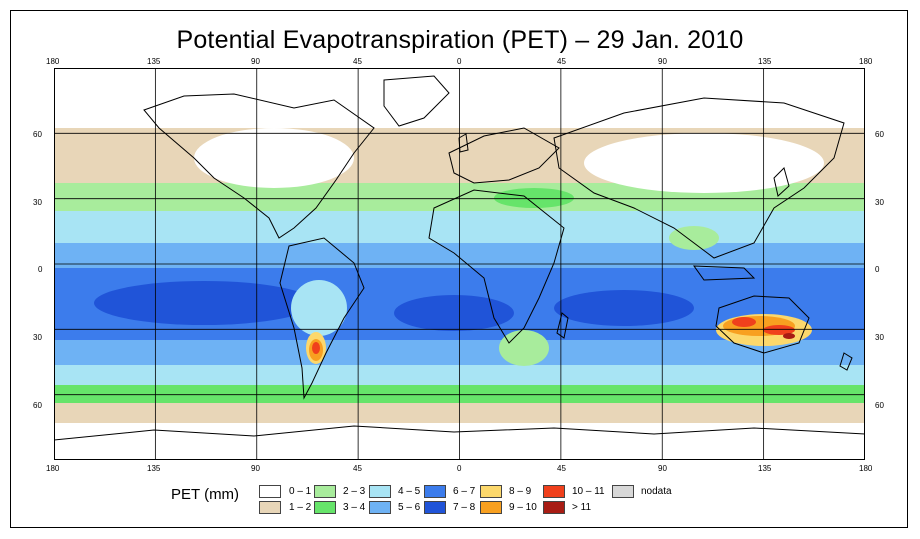 Image resolution: width=920 pixels, height=539 pixels. Describe the element at coordinates (846, 361) in the screenshot. I see `coast-new-zealand` at that location.